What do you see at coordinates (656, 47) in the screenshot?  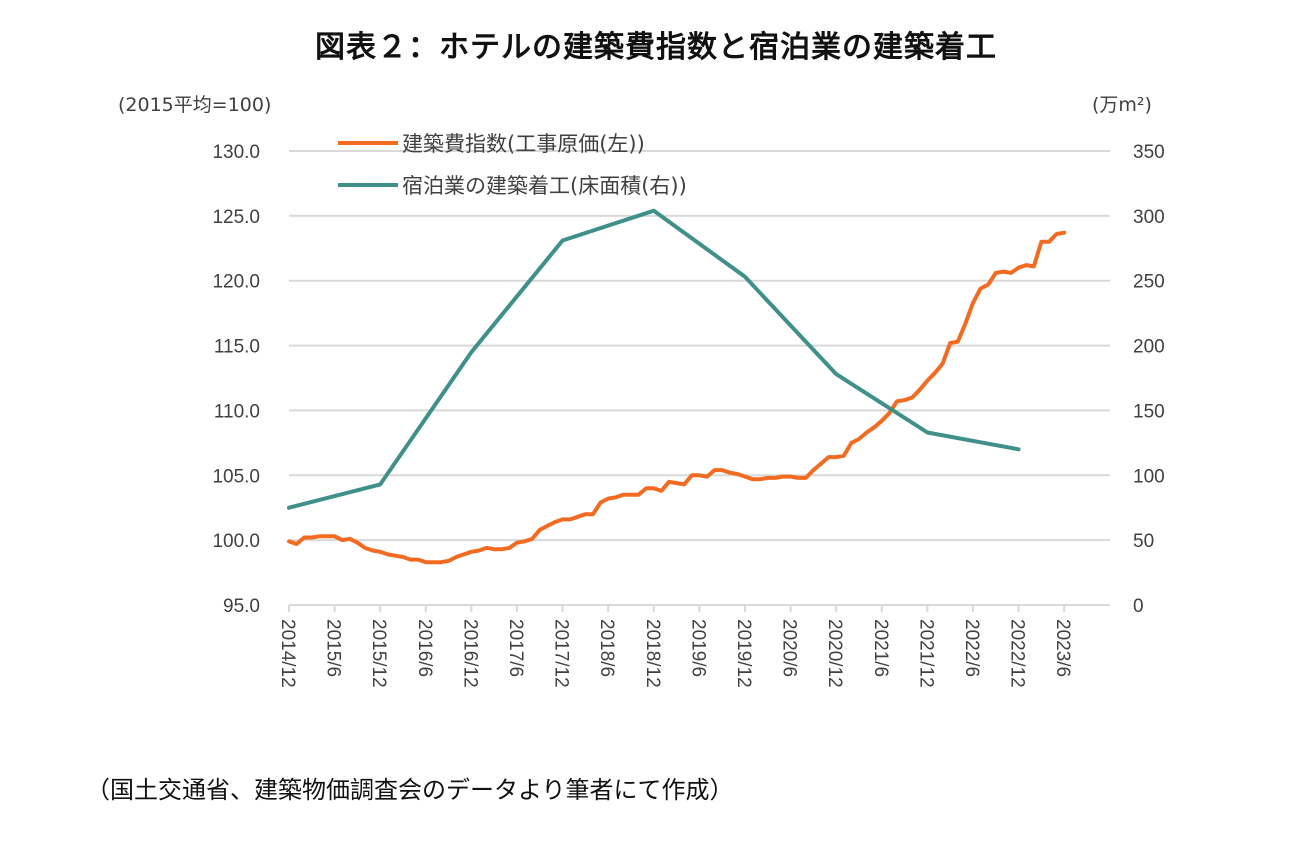 I see `chart-title: 図表２：ホテルの建築費指数と宿泊業の建築着工` at bounding box center [656, 47].